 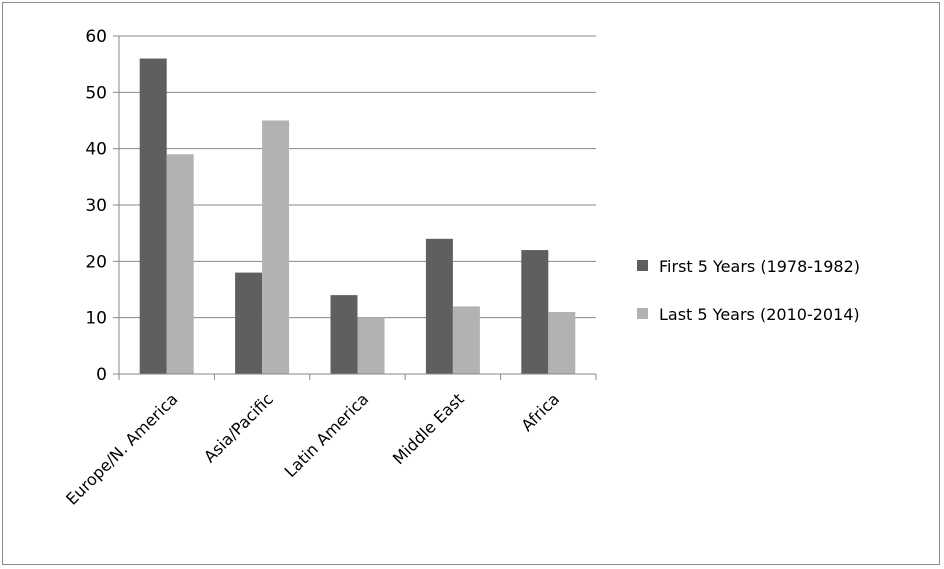 I want to click on bar-first-middle-east, so click(x=439, y=306).